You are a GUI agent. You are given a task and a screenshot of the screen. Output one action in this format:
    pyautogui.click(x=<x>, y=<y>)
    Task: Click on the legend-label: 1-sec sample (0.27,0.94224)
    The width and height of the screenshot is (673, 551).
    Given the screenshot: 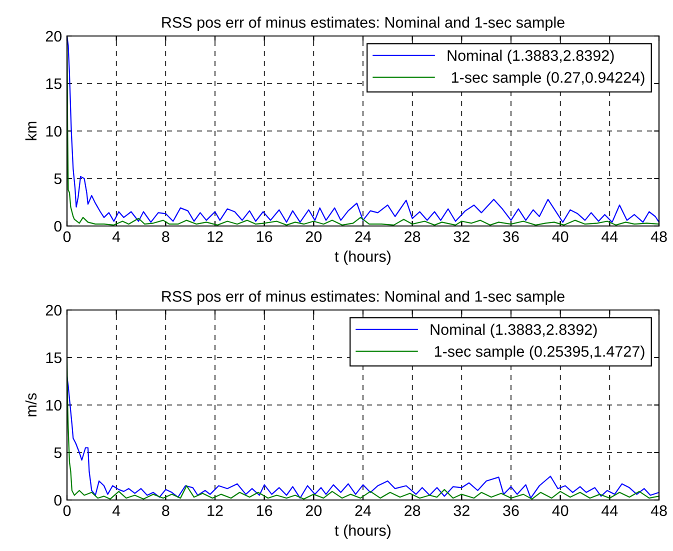 What is the action you would take?
    pyautogui.click(x=548, y=79)
    